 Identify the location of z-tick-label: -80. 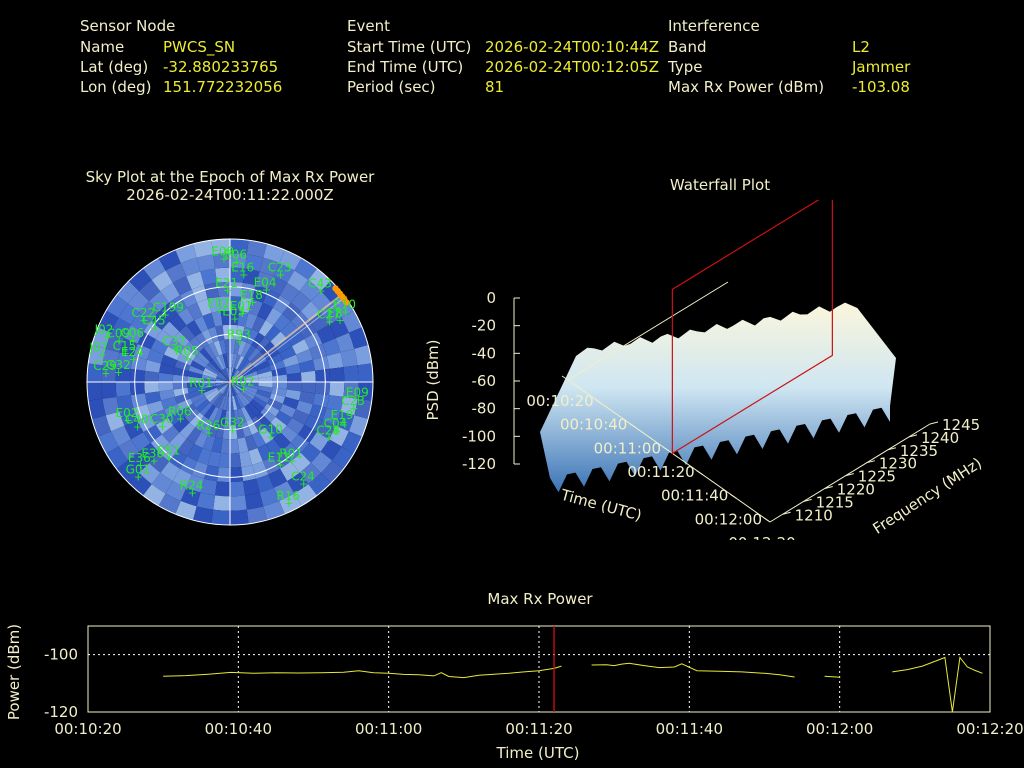
(484, 409).